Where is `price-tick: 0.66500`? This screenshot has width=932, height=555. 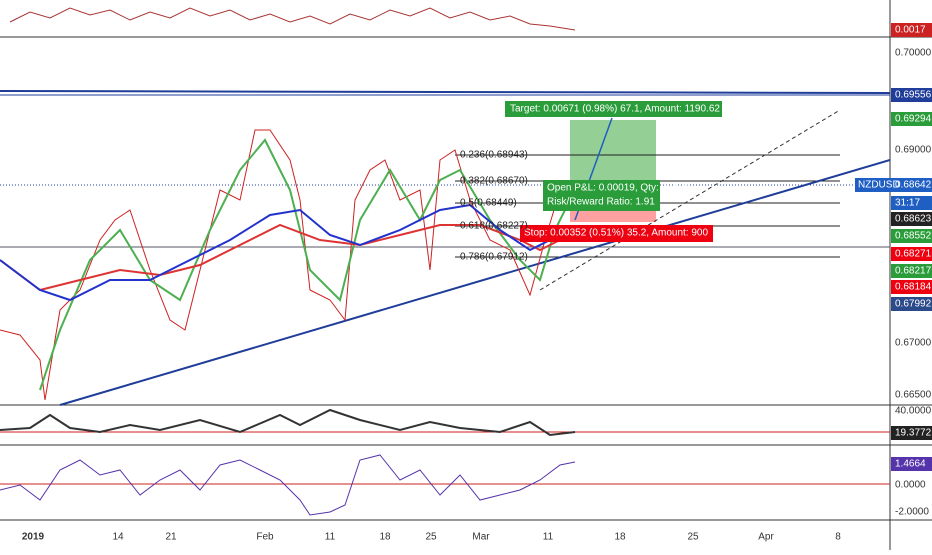
price-tick: 0.66500 is located at coordinates (913, 395).